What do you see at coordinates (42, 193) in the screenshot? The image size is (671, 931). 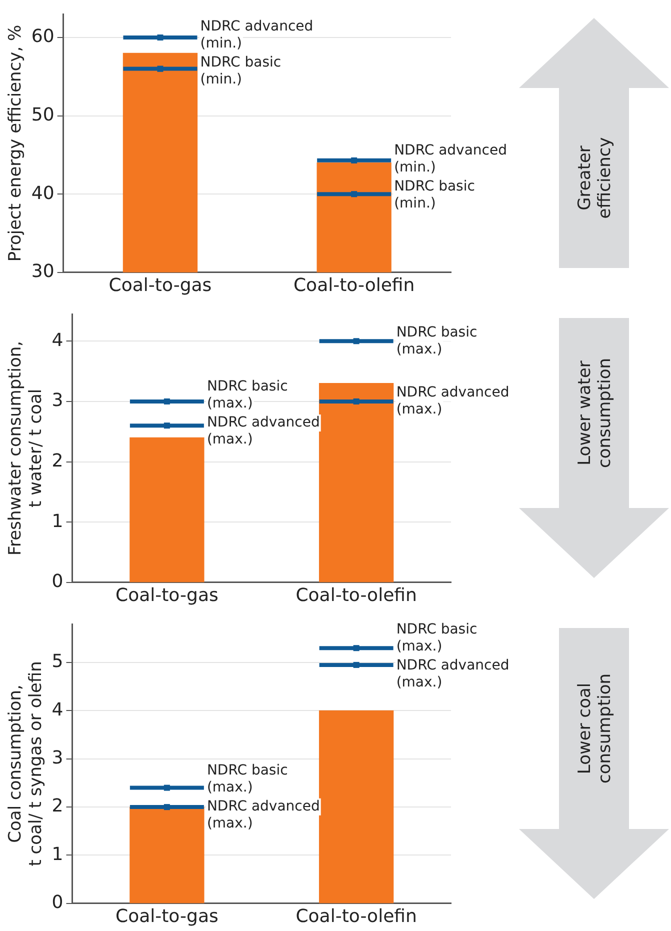 I see `y-tick-label: 40` at bounding box center [42, 193].